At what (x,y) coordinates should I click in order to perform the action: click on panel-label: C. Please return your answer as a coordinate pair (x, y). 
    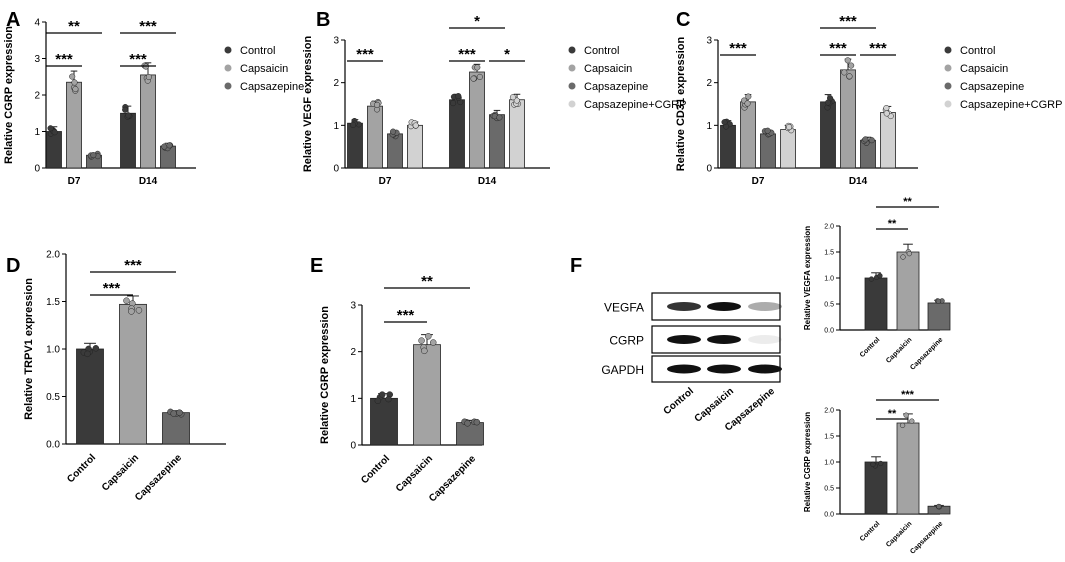
    Looking at the image, I should click on (683, 20).